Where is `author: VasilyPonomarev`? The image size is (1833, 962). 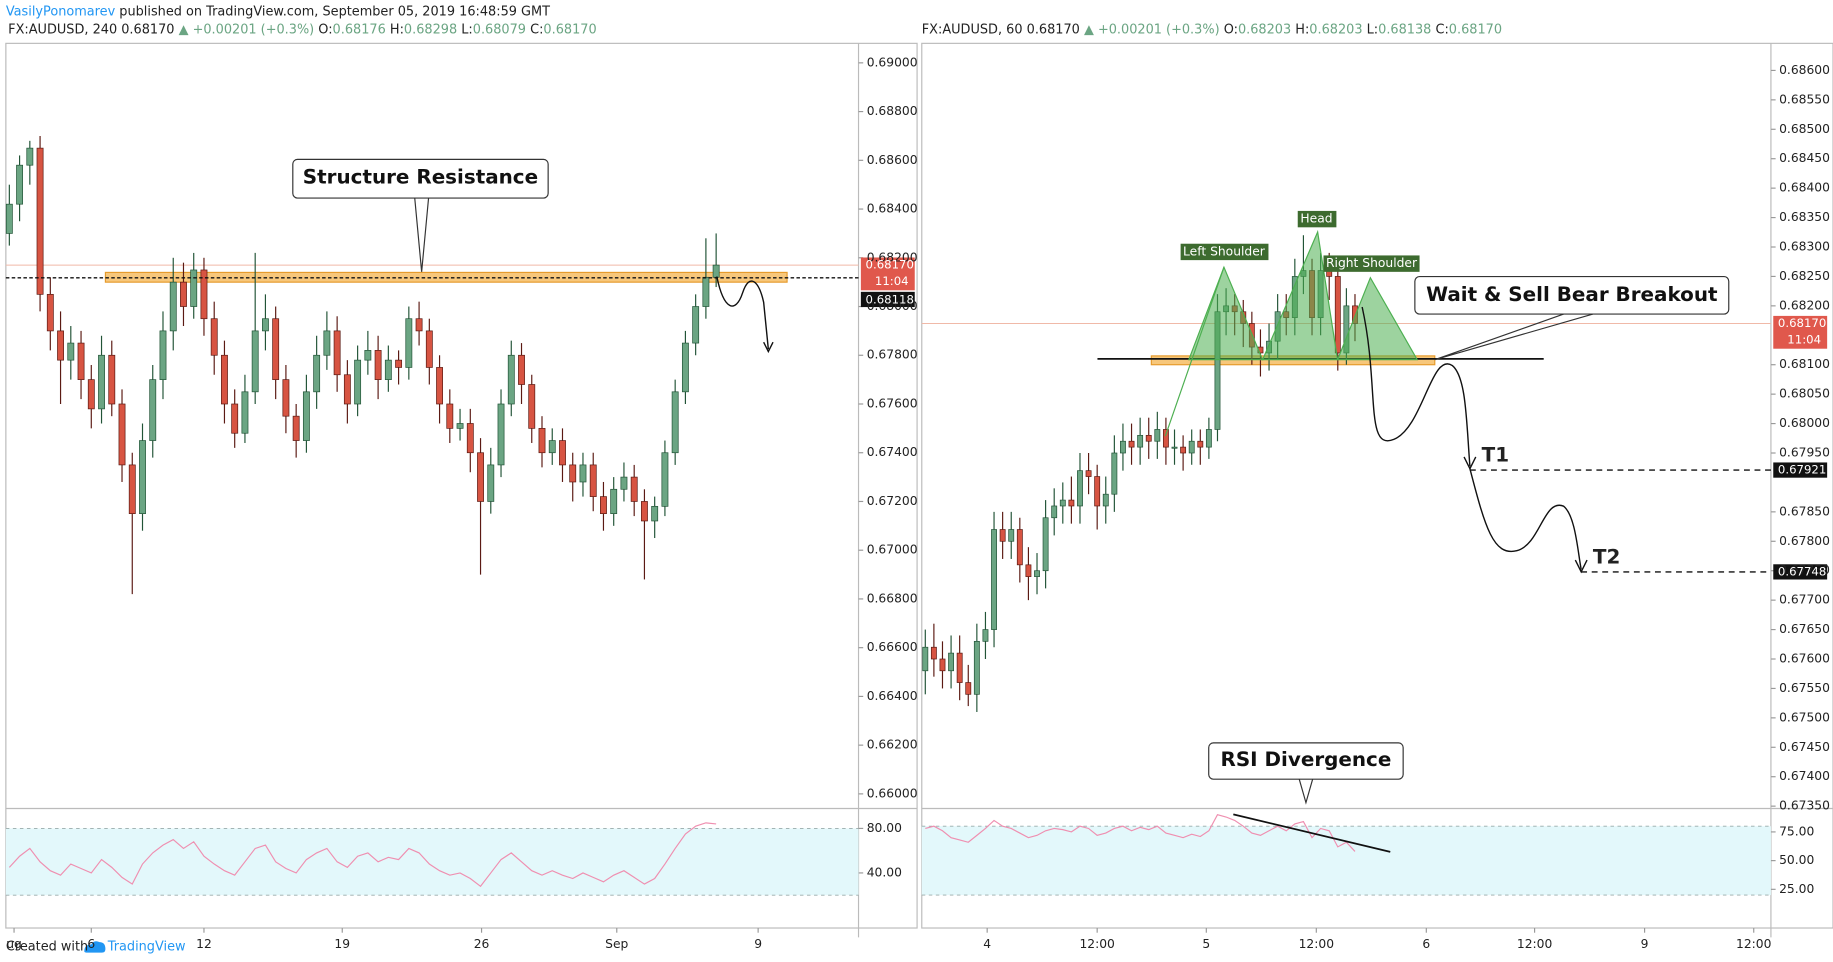
author: VasilyPonomarev is located at coordinates (61, 11).